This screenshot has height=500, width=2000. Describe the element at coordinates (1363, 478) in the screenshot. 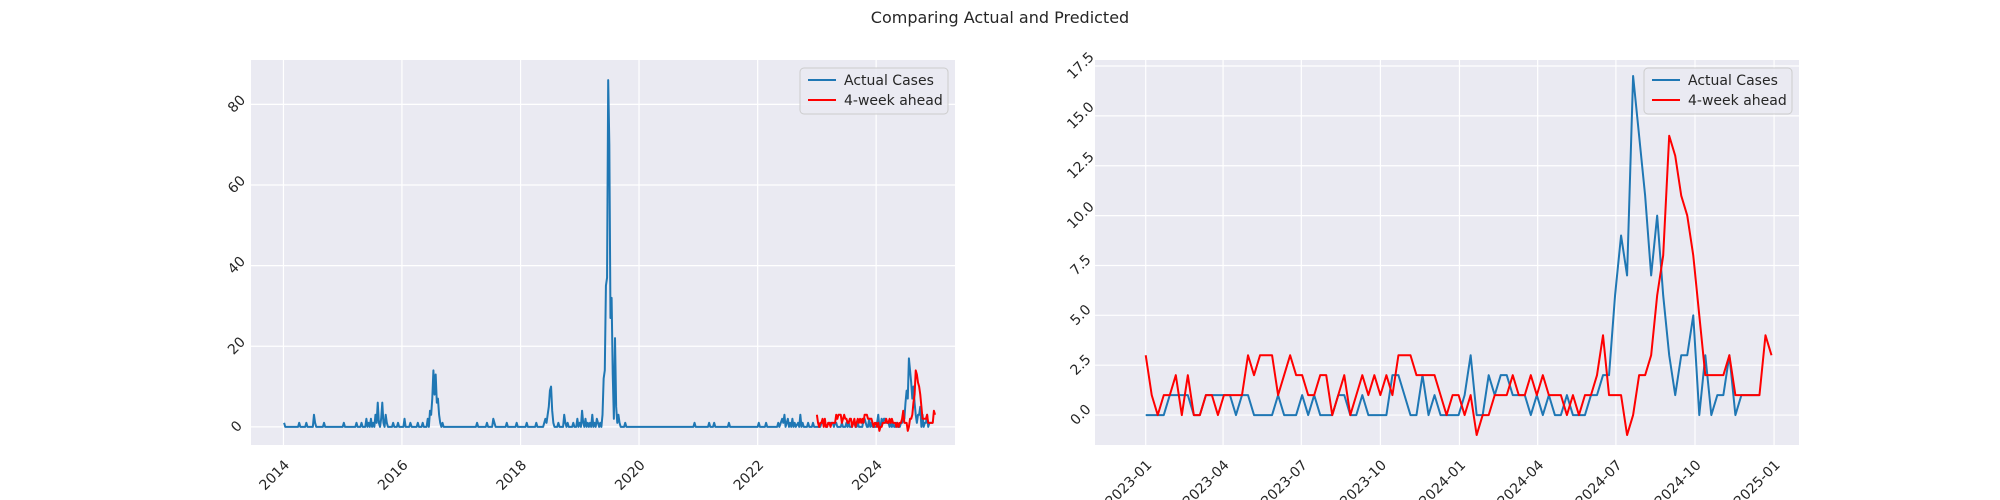

I see `x-tick-label: 2023-10` at that location.